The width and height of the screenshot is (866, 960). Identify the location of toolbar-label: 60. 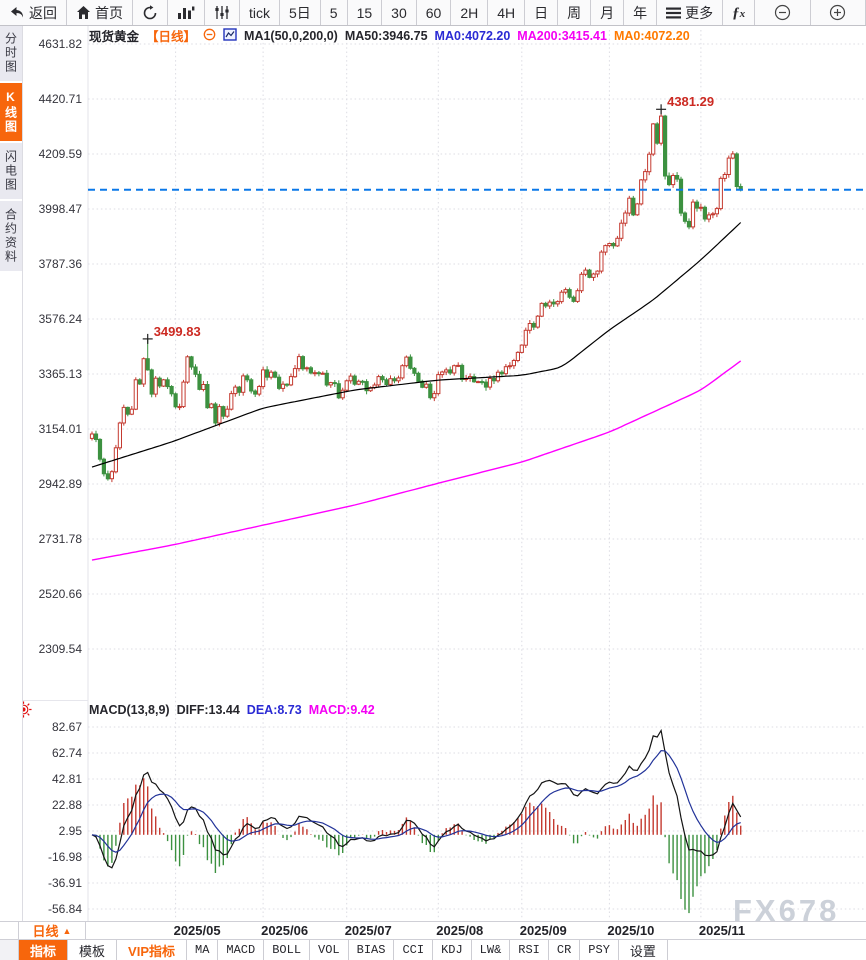
(433, 12).